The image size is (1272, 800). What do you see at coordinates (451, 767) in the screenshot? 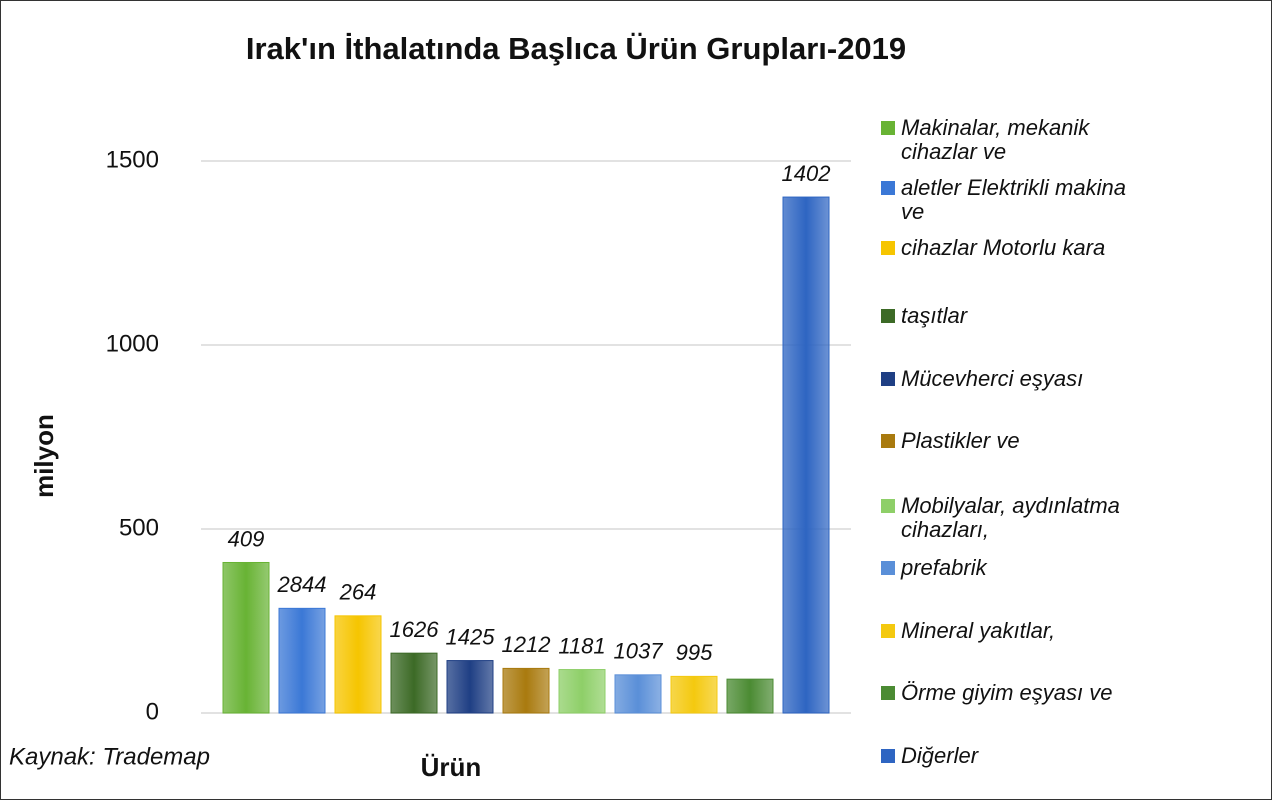
I see `x-axis-label: Ürün` at bounding box center [451, 767].